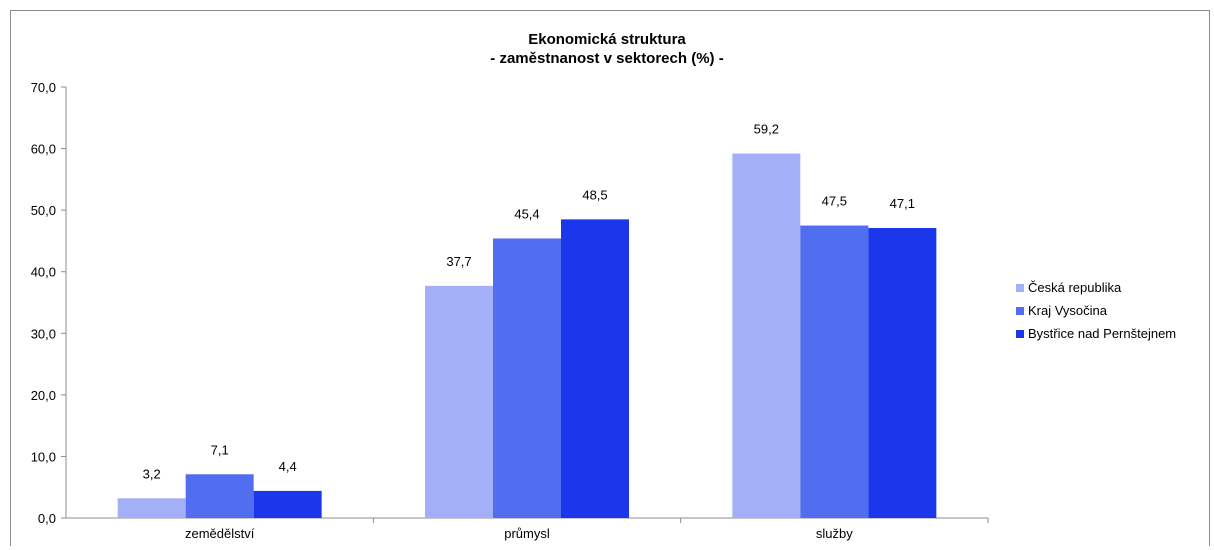  Describe the element at coordinates (766, 128) in the screenshot. I see `data-label: 59,2` at that location.